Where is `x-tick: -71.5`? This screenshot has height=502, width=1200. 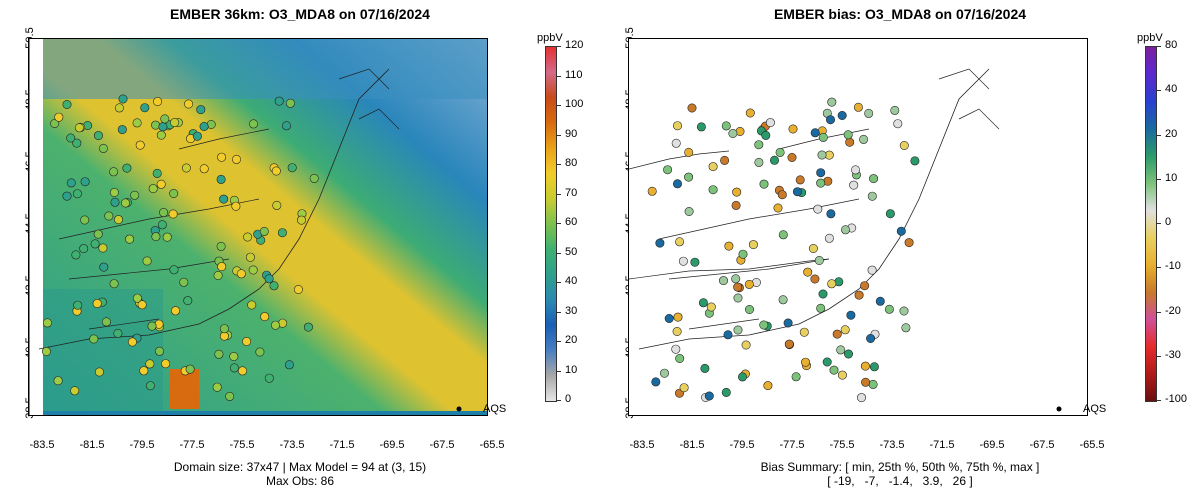 x-tick: -71.5 is located at coordinates (342, 445).